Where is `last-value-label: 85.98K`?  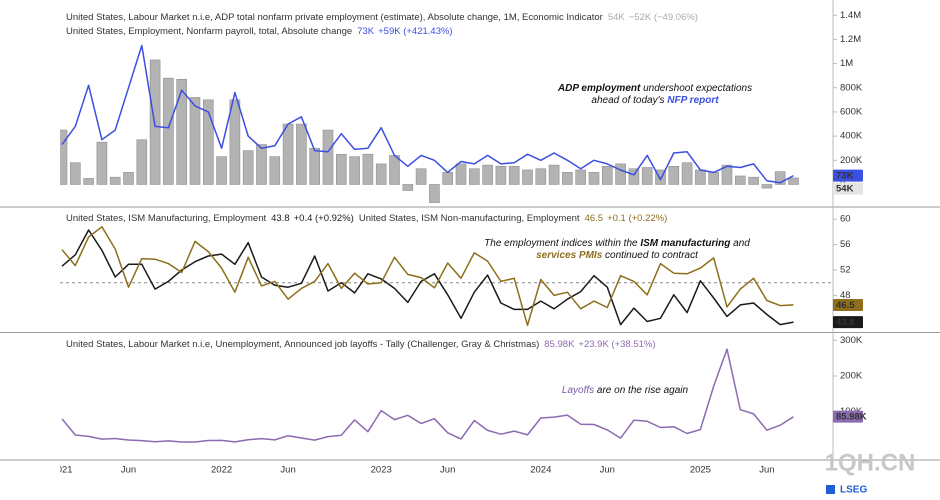 last-value-label: 85.98K is located at coordinates (851, 417).